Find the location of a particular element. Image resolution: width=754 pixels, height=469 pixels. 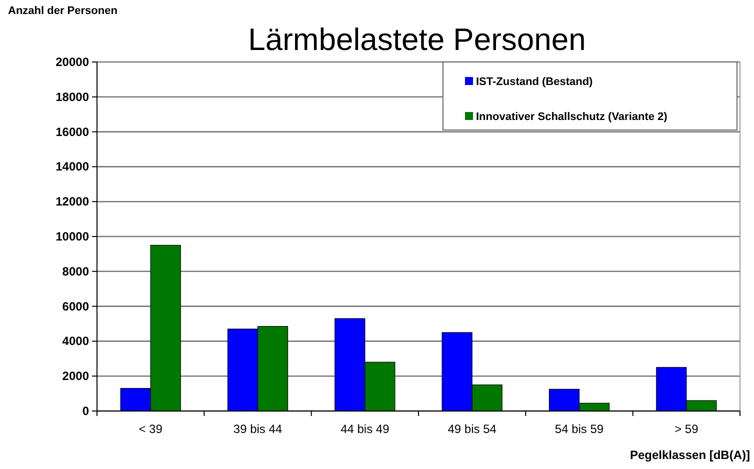

y-tick-label: 4000 is located at coordinates (76, 341).